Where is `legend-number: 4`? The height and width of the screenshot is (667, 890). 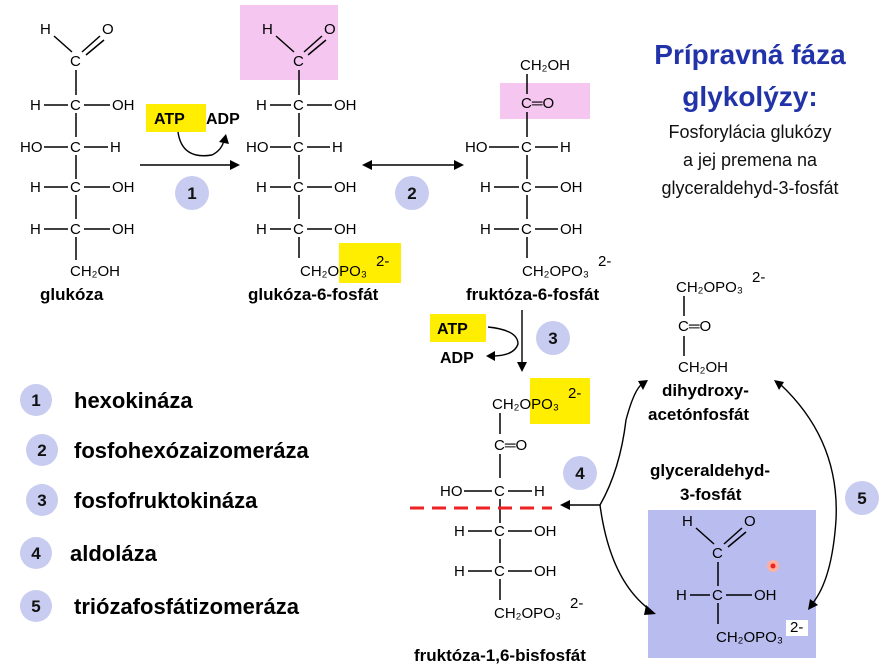
legend-number: 4 is located at coordinates (36, 553).